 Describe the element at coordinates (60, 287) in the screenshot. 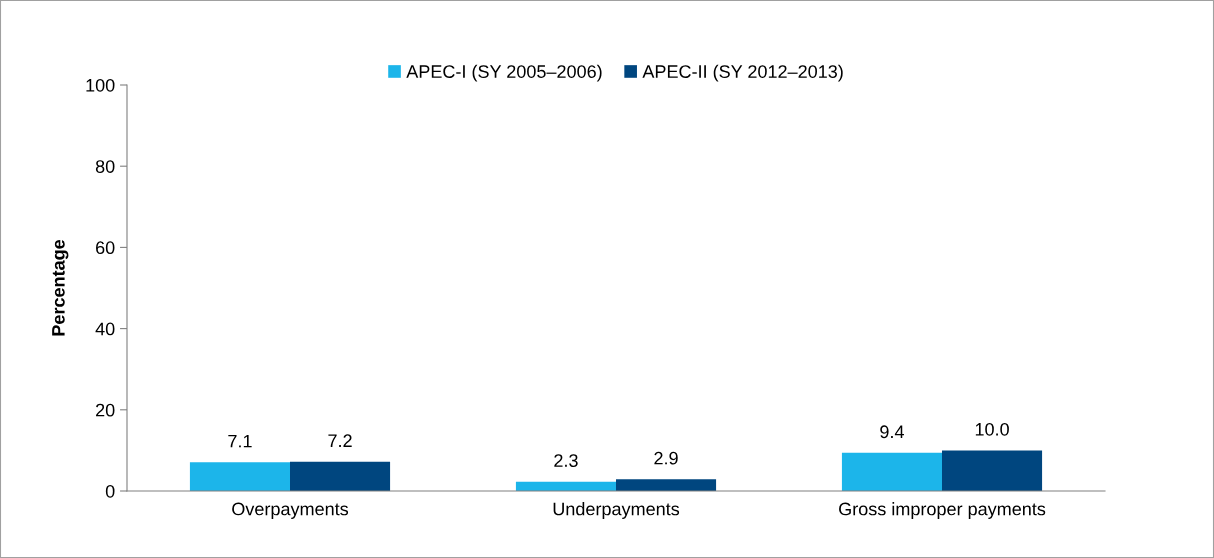

I see `y-axis-title: Percentage` at that location.